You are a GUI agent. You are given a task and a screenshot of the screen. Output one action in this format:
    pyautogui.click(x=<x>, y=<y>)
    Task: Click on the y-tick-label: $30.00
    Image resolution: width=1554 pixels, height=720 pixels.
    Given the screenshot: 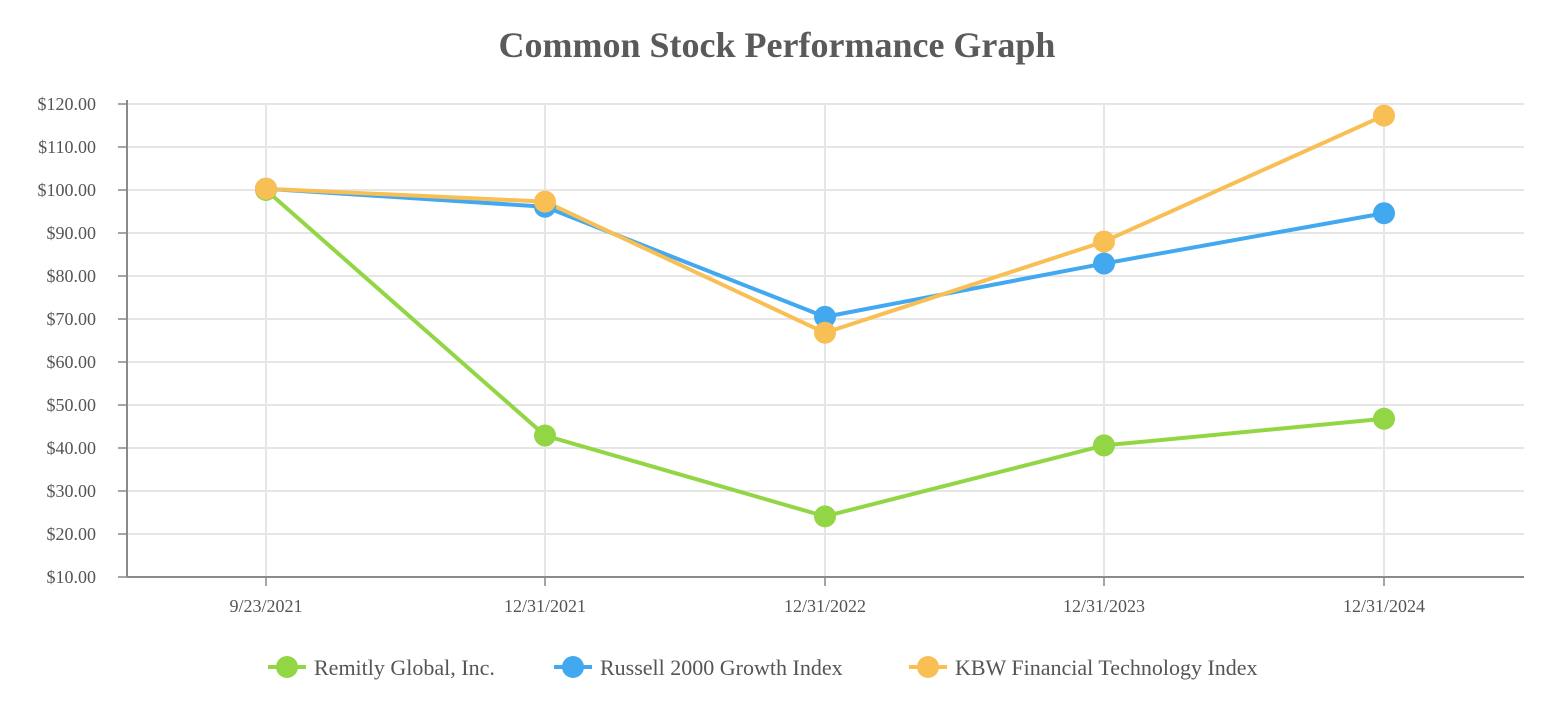 What is the action you would take?
    pyautogui.click(x=72, y=491)
    